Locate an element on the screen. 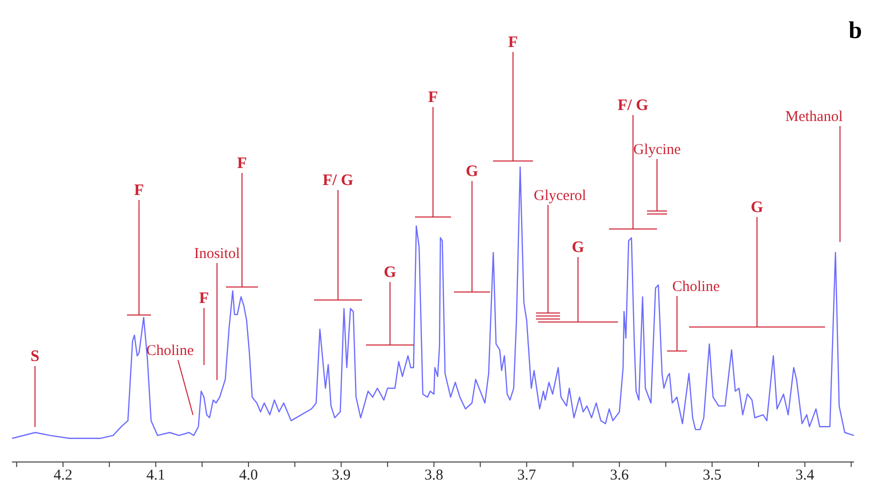 This screenshot has width=877, height=492. x-tick-label: 3.6 is located at coordinates (620, 476).